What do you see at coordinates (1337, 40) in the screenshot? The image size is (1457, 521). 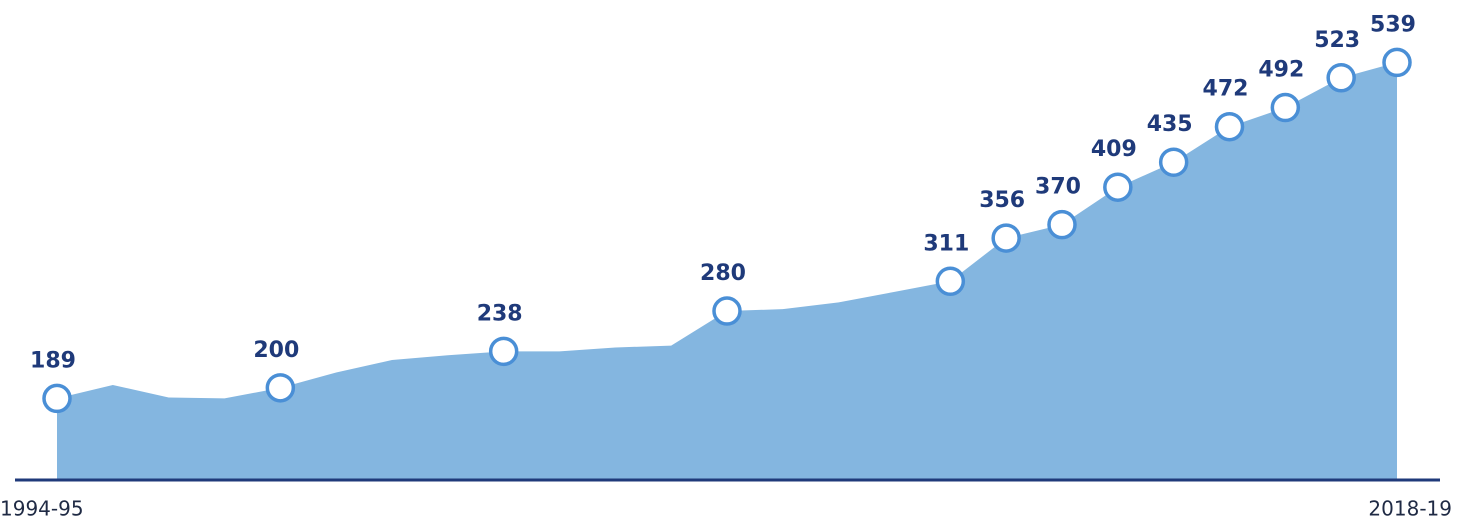 I see `data-label: 523` at bounding box center [1337, 40].